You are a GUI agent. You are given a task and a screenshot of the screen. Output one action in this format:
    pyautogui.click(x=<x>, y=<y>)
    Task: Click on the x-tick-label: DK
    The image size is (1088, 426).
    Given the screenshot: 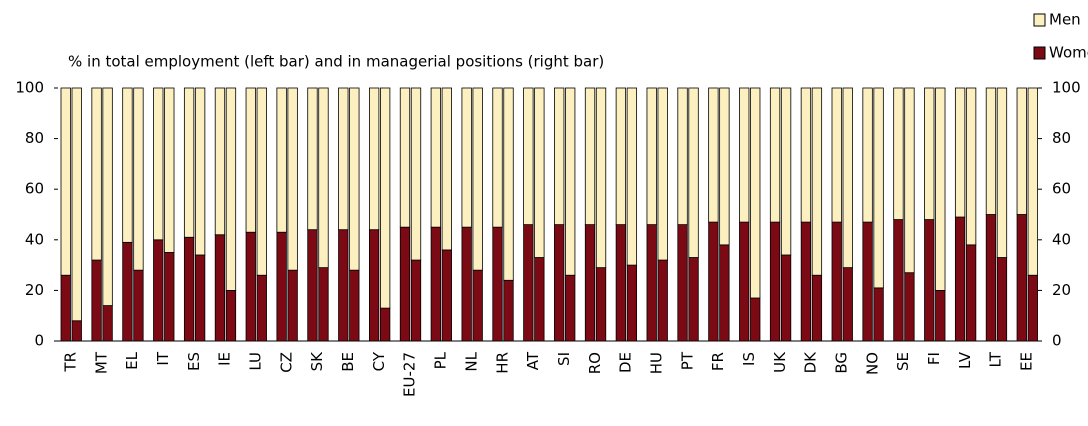 What is the action you would take?
    pyautogui.click(x=811, y=362)
    